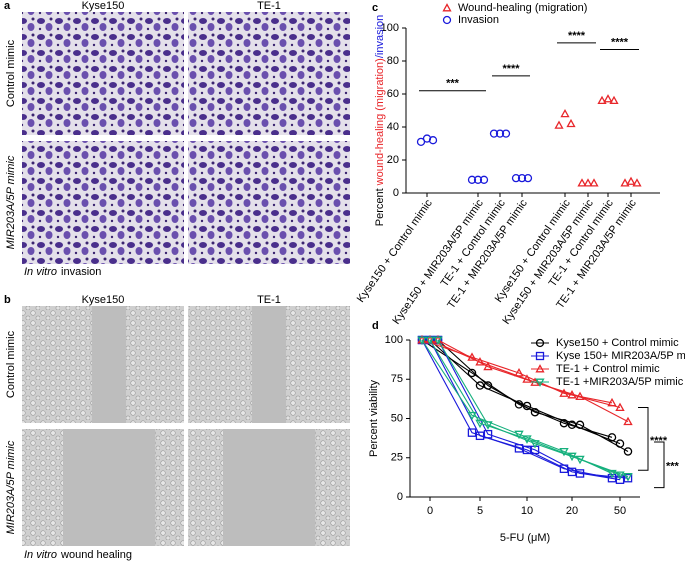 The width and height of the screenshot is (685, 562). Describe the element at coordinates (397, 379) in the screenshot. I see `y-tick-label: 75` at that location.